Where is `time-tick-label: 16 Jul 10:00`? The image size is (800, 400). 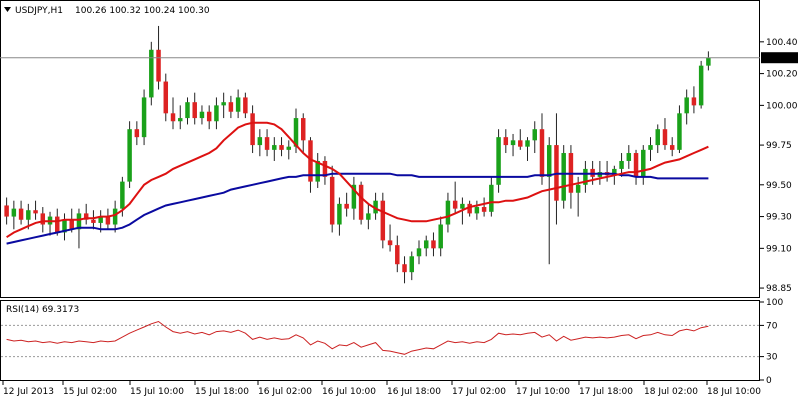 time-tick-label: 16 Jul 10:00 is located at coordinates (349, 392).